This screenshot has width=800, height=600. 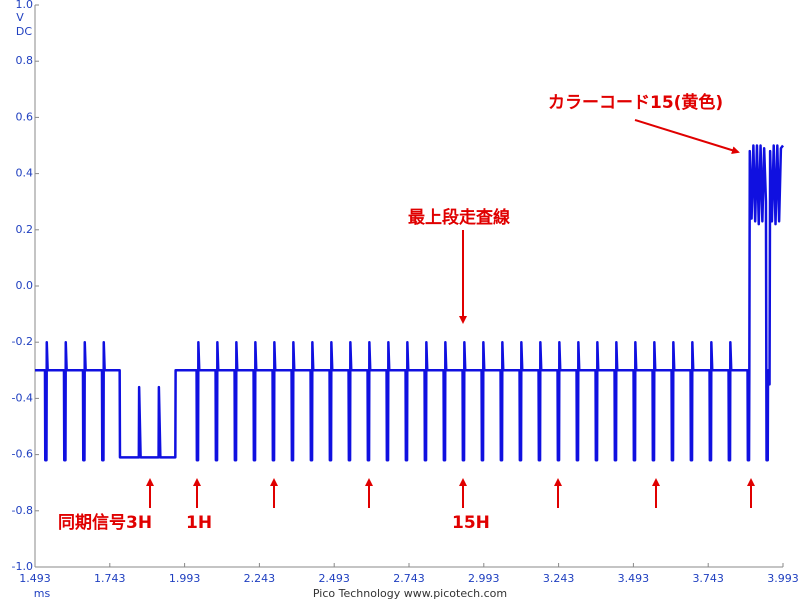 What do you see at coordinates (25, 5) in the screenshot?
I see `y-tick-label: 1.0` at bounding box center [25, 5].